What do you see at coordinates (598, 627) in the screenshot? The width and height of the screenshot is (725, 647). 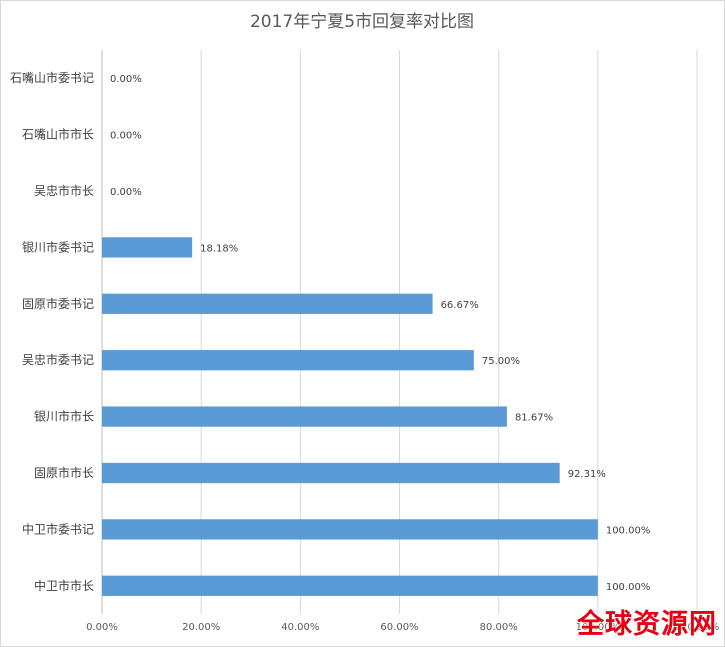 I see `x-tick-label: 100.00%` at bounding box center [598, 627].